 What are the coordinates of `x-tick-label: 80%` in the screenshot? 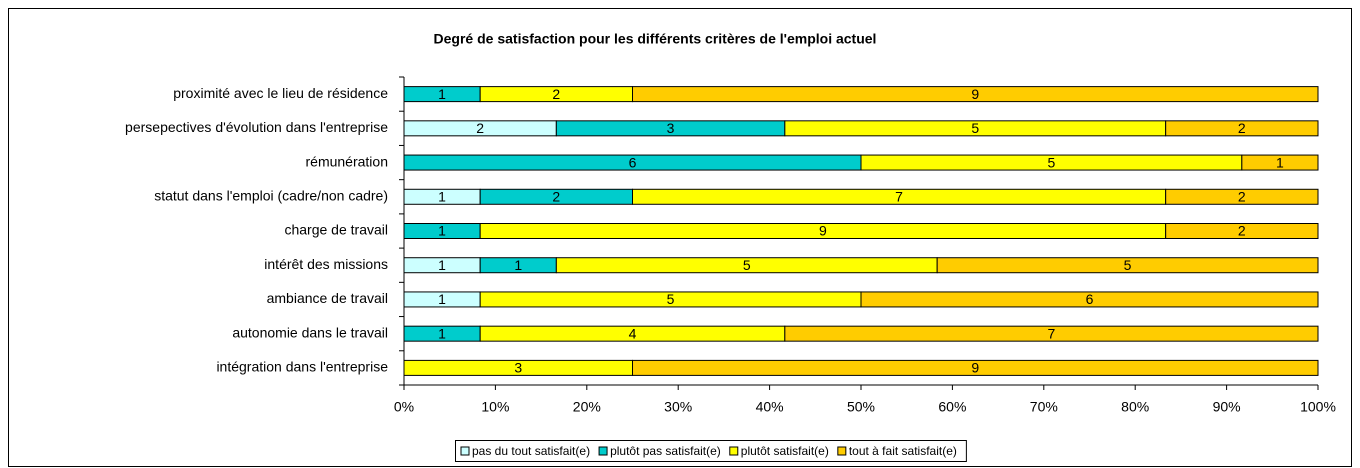 It's located at (1135, 407).